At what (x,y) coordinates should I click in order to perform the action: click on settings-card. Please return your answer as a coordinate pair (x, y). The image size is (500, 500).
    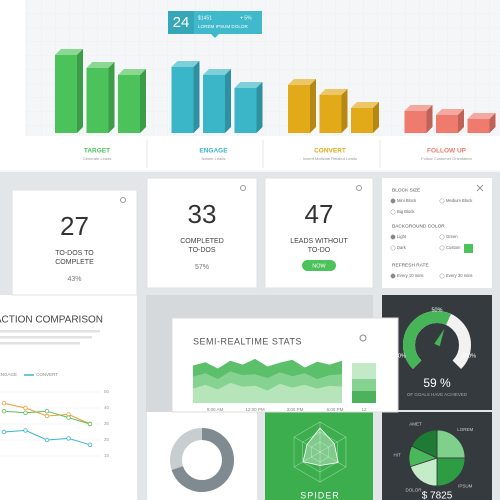
    Looking at the image, I should click on (437, 233).